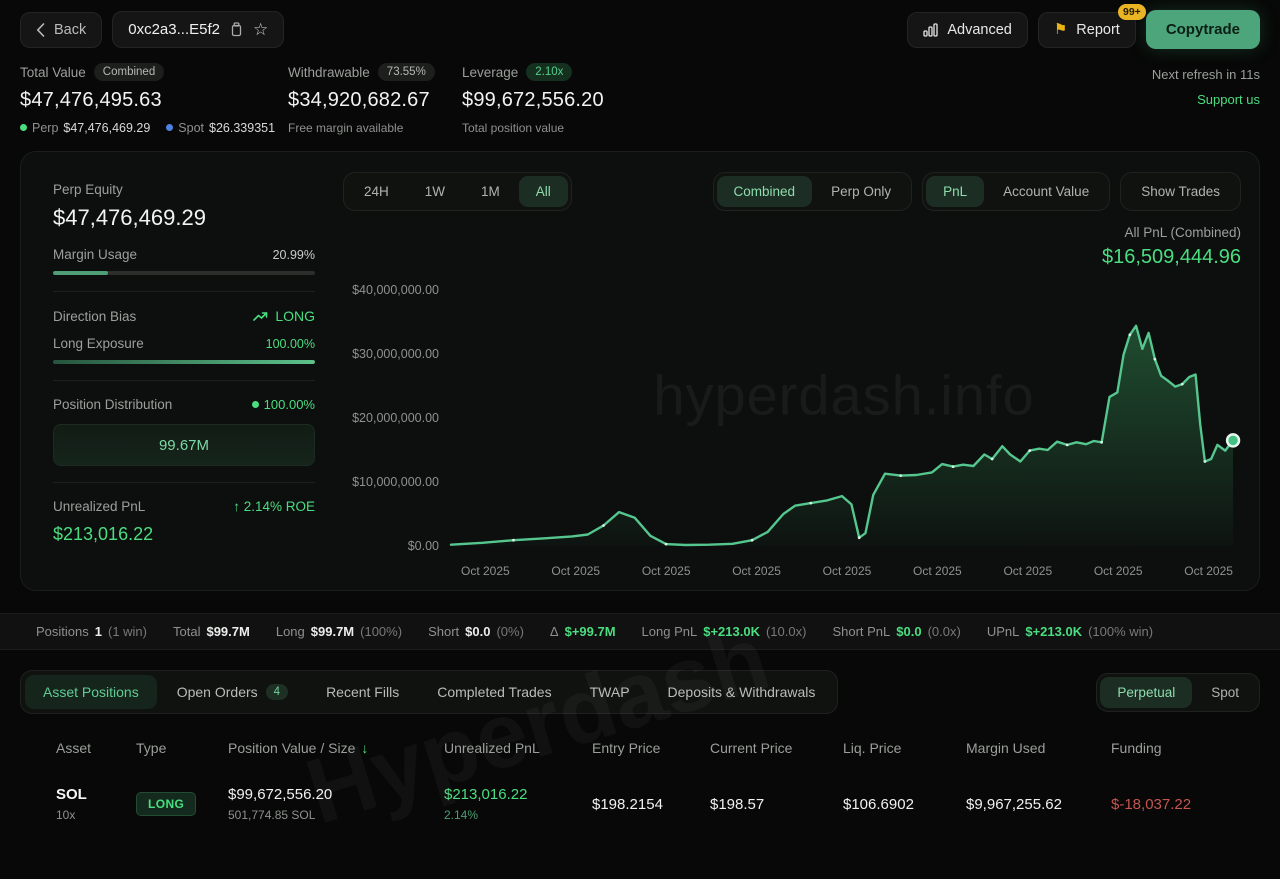  I want to click on col-current-price: Current Price, so click(751, 748).